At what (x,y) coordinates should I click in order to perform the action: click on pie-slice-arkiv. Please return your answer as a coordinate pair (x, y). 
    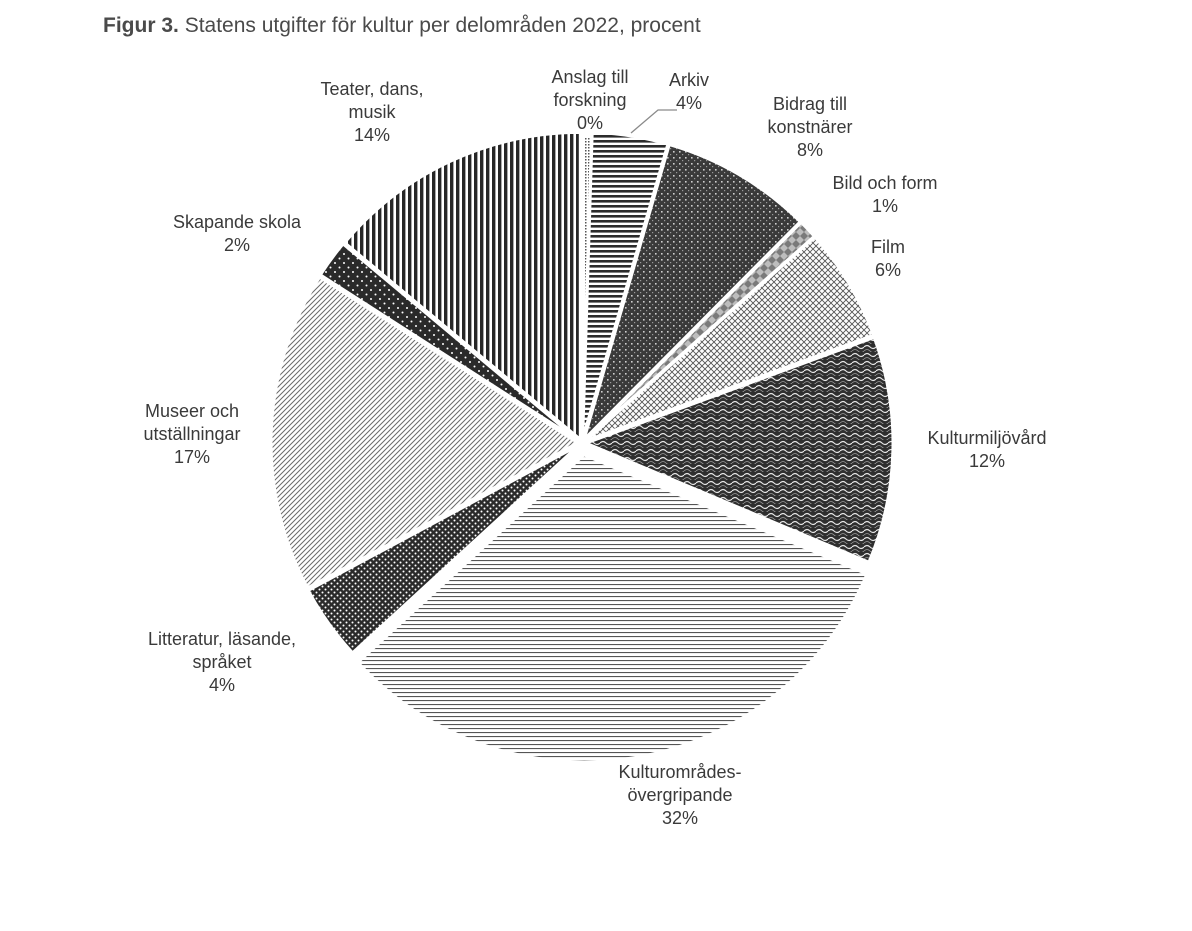
    Looking at the image, I should click on (625, 285).